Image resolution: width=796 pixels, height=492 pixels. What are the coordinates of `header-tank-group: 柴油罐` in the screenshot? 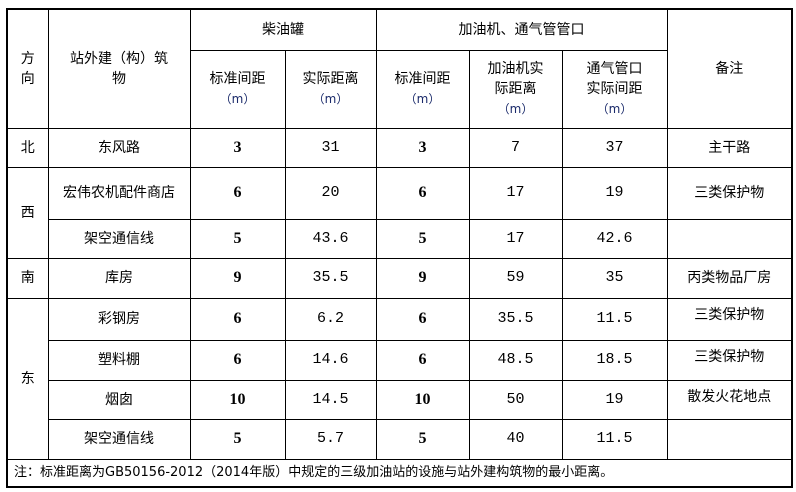 It's located at (283, 29).